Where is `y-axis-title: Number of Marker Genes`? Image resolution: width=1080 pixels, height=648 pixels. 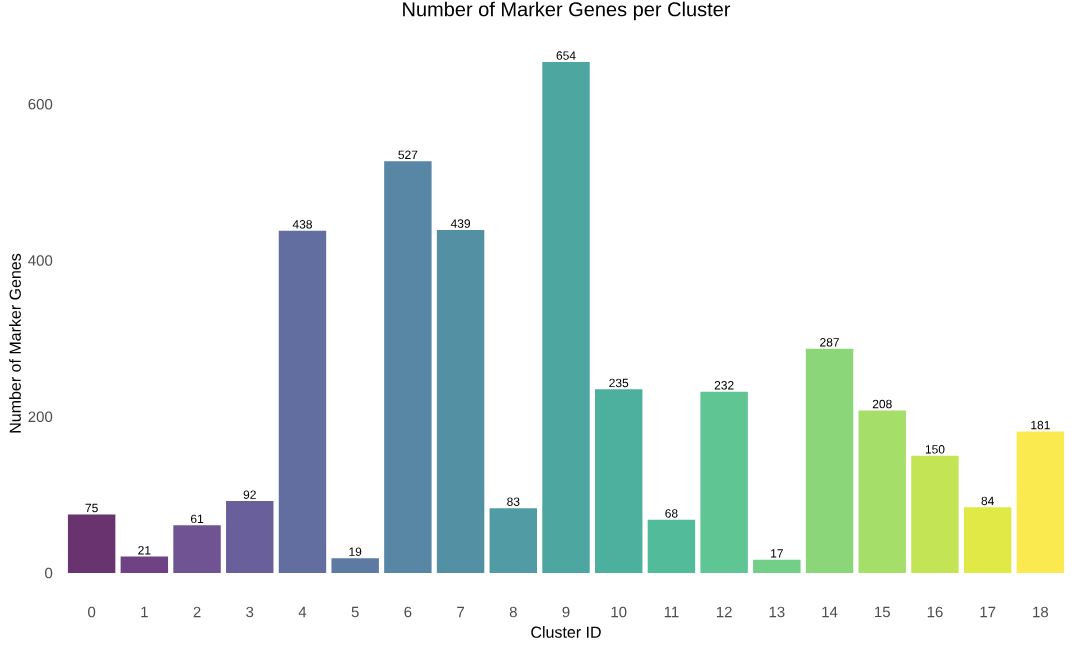 y-axis-title: Number of Marker Genes is located at coordinates (15, 343).